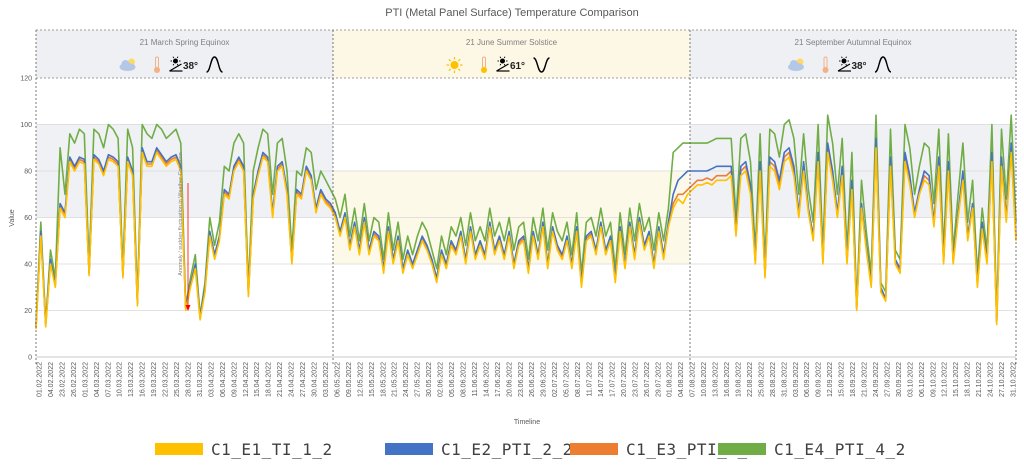 Image resolution: width=1024 pixels, height=470 pixels. Describe the element at coordinates (979, 379) in the screenshot. I see `x-tick-label: 21.10.2022` at that location.